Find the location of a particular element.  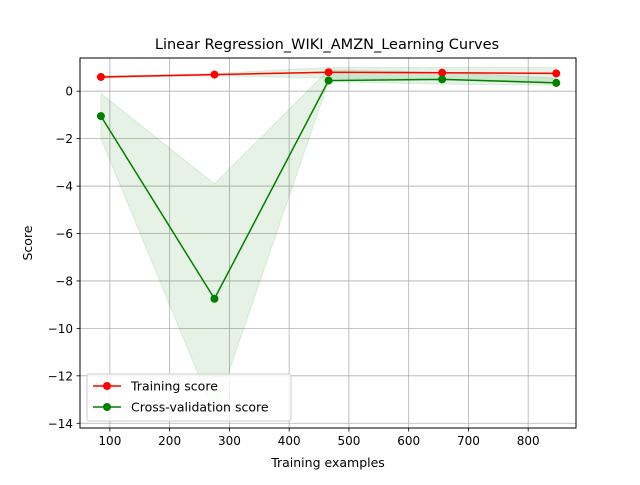

legend-label-training: Training score is located at coordinates (174, 386).